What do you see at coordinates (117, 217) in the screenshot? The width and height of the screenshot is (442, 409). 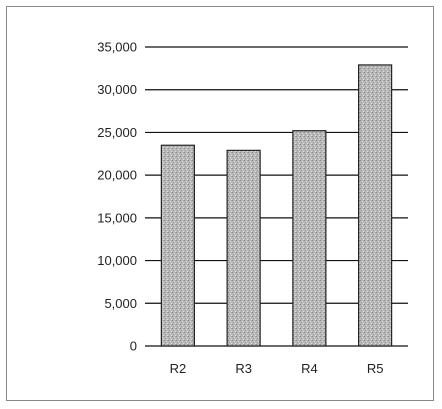 I see `y-tick-label: 15,000` at bounding box center [117, 217].